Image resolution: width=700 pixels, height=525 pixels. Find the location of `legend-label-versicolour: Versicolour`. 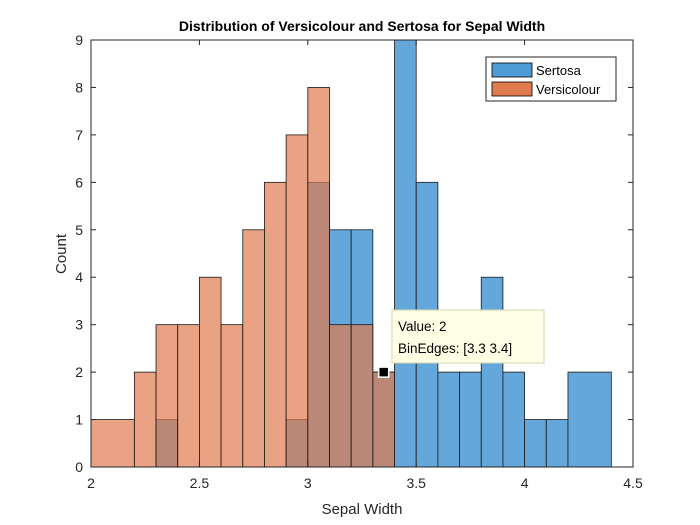

legend-label-versicolour: Versicolour is located at coordinates (568, 89).